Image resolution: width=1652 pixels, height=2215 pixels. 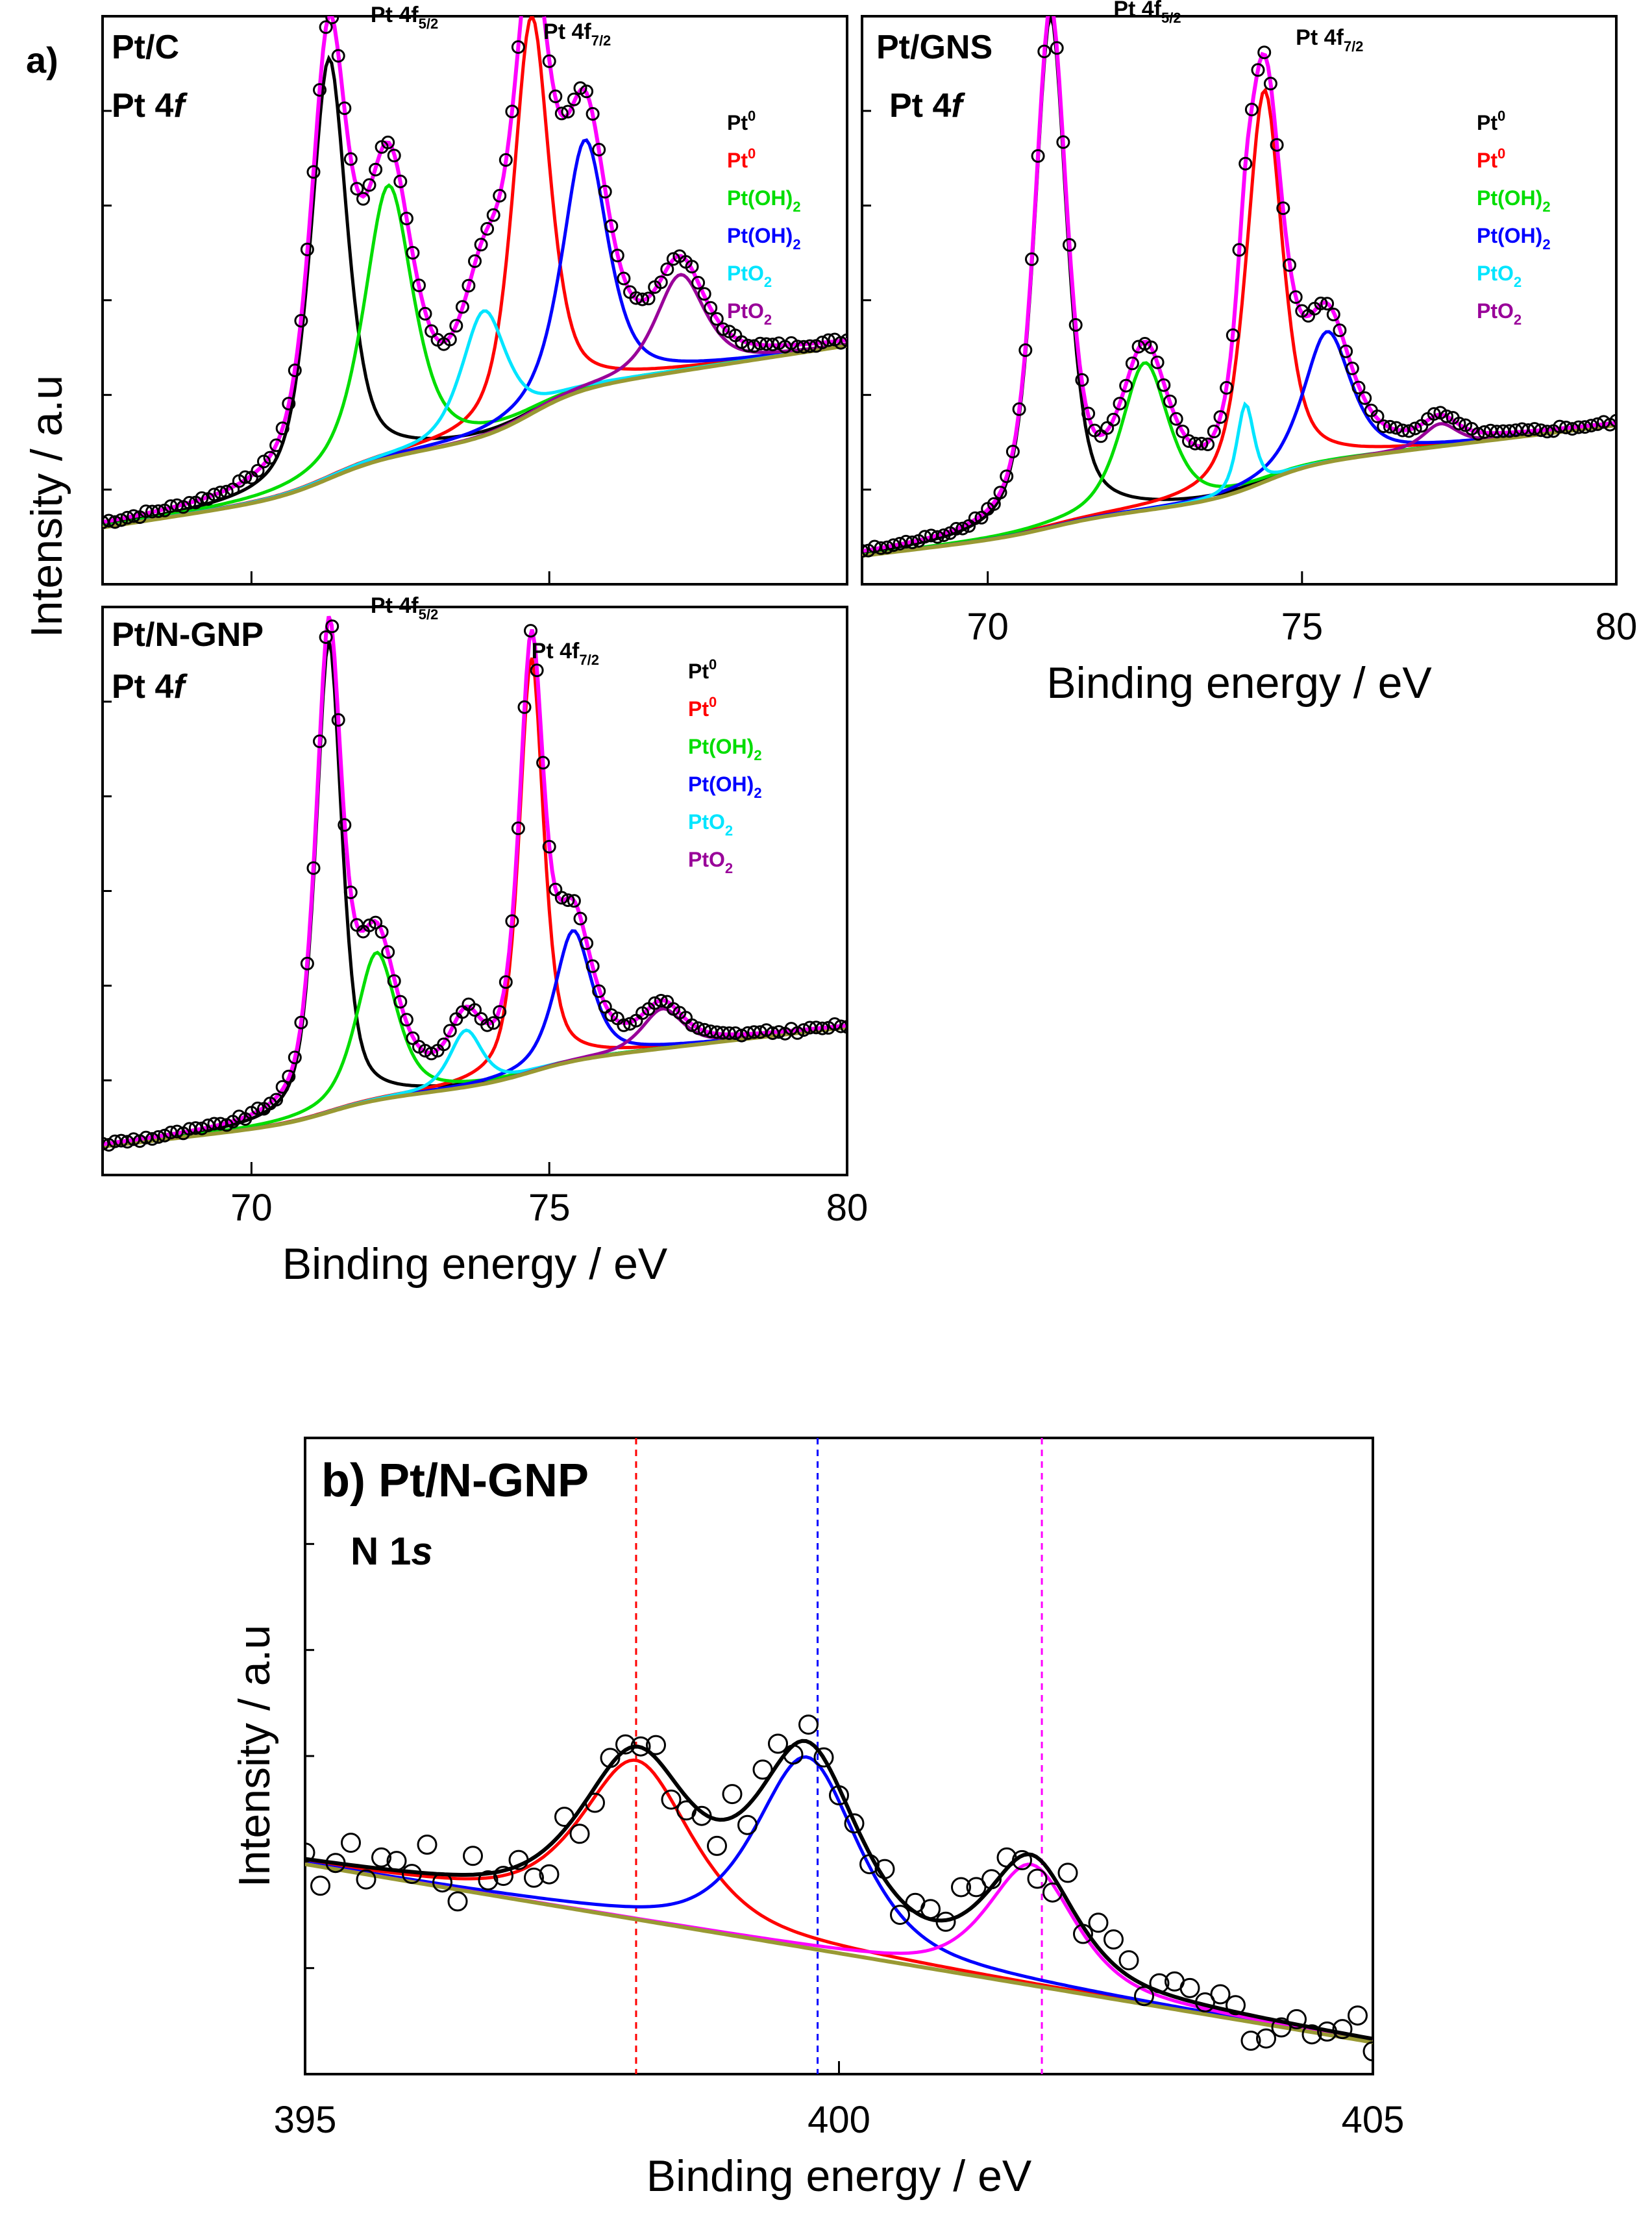 What do you see at coordinates (255, 1756) in the screenshot?
I see `y-axis-title: Intensity / a.u` at bounding box center [255, 1756].